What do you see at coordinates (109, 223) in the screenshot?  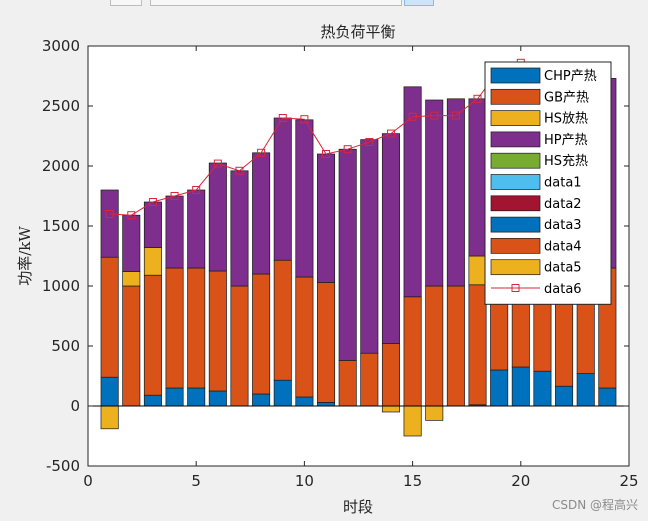 I see `bar-hp--1` at bounding box center [109, 223].